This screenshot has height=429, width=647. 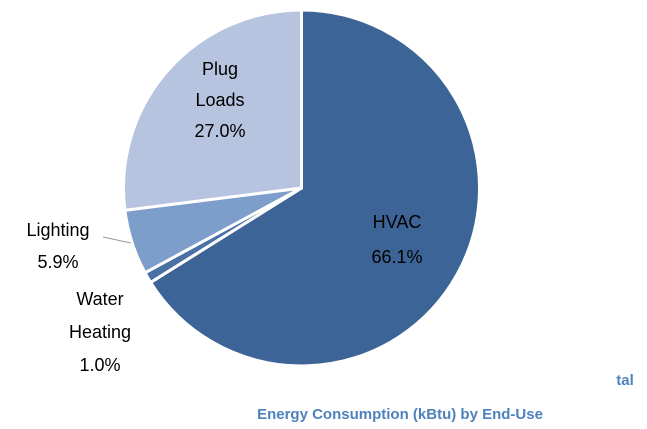 What do you see at coordinates (219, 131) in the screenshot?
I see `value-label: 27.0%` at bounding box center [219, 131].